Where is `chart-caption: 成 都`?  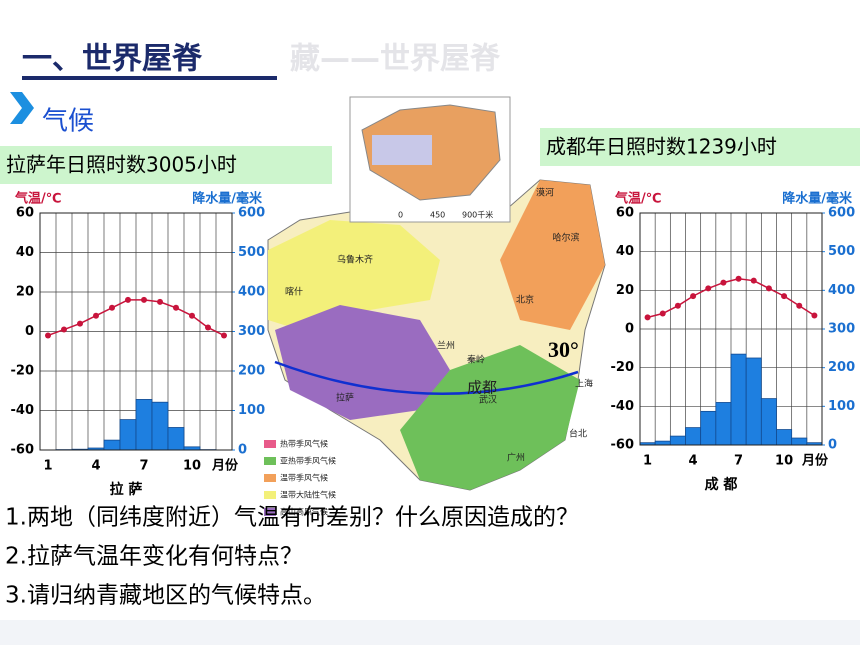 chart-caption: 成 都 is located at coordinates (721, 484).